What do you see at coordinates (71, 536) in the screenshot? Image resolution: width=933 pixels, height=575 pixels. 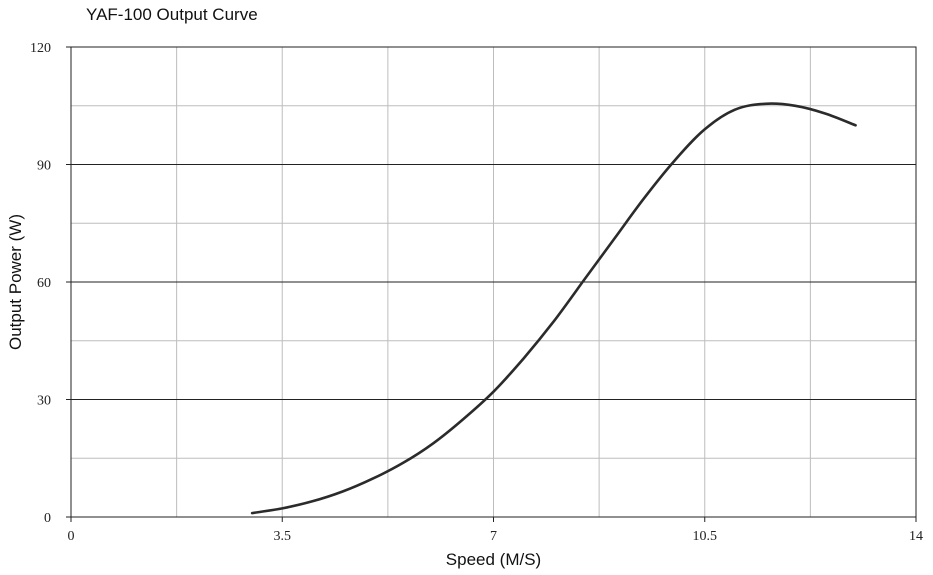 I see `x-tick-label: 0` at bounding box center [71, 536].